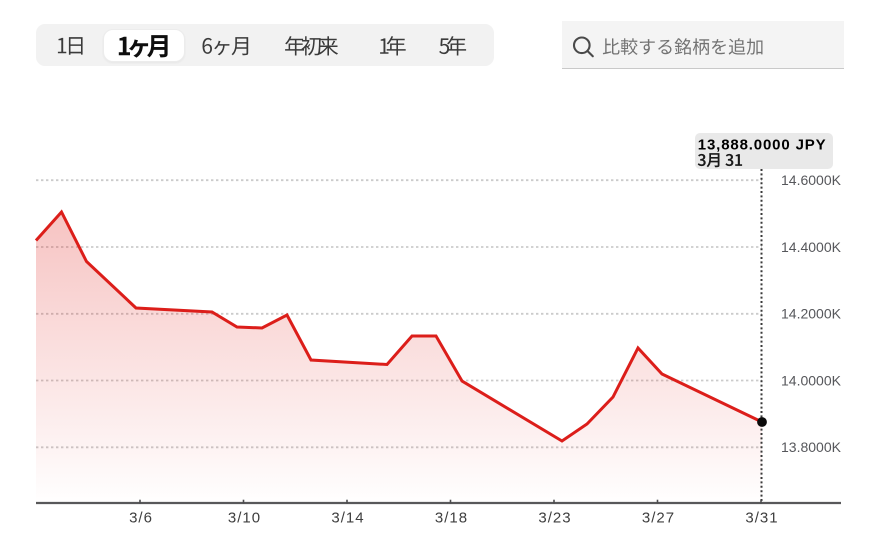 Image resolution: width=879 pixels, height=558 pixels. I want to click on svg-text: 3/27, so click(658, 518).